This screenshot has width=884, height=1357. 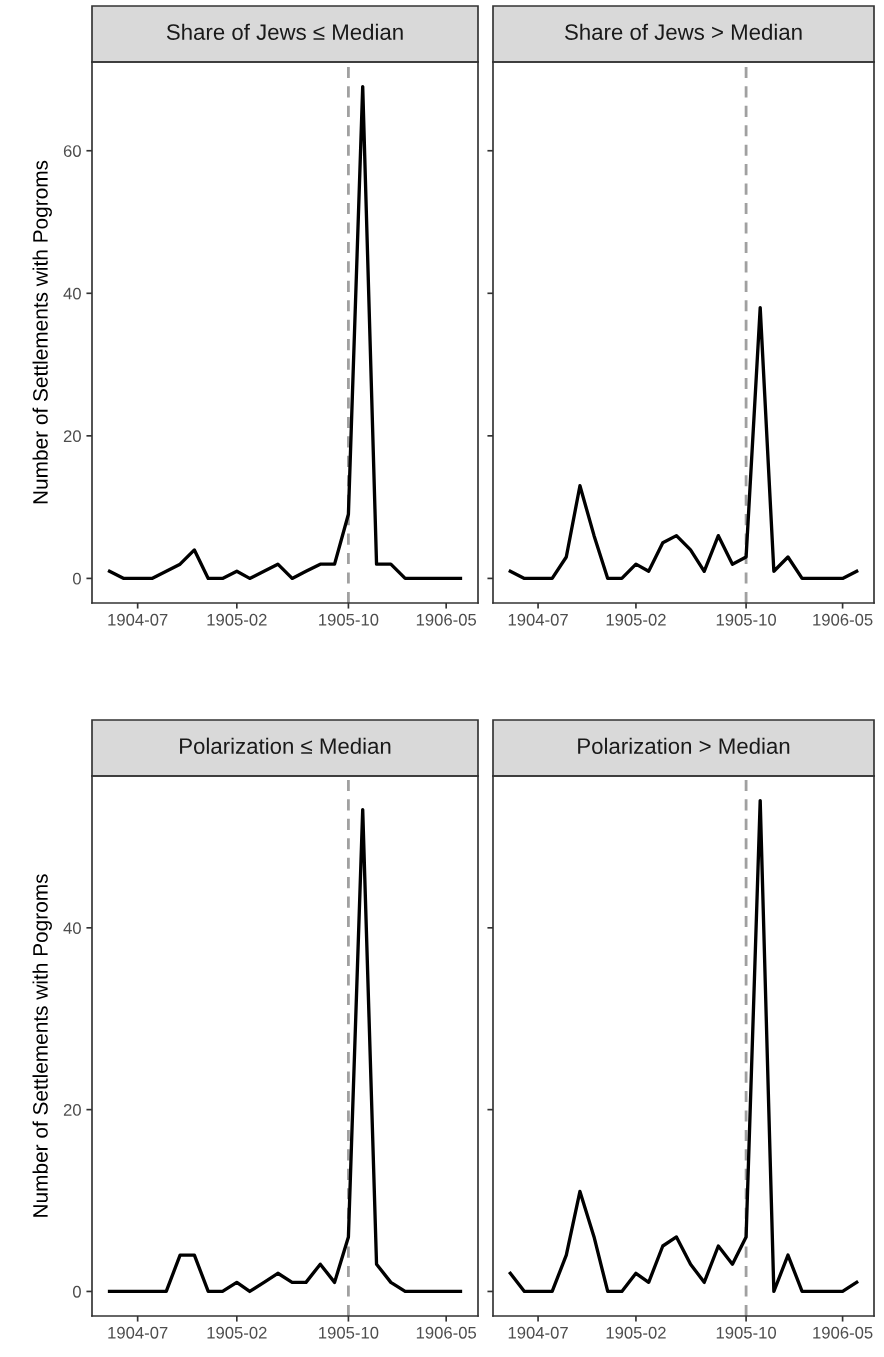 What do you see at coordinates (684, 745) in the screenshot?
I see `chart-title: Polarization > Median` at bounding box center [684, 745].